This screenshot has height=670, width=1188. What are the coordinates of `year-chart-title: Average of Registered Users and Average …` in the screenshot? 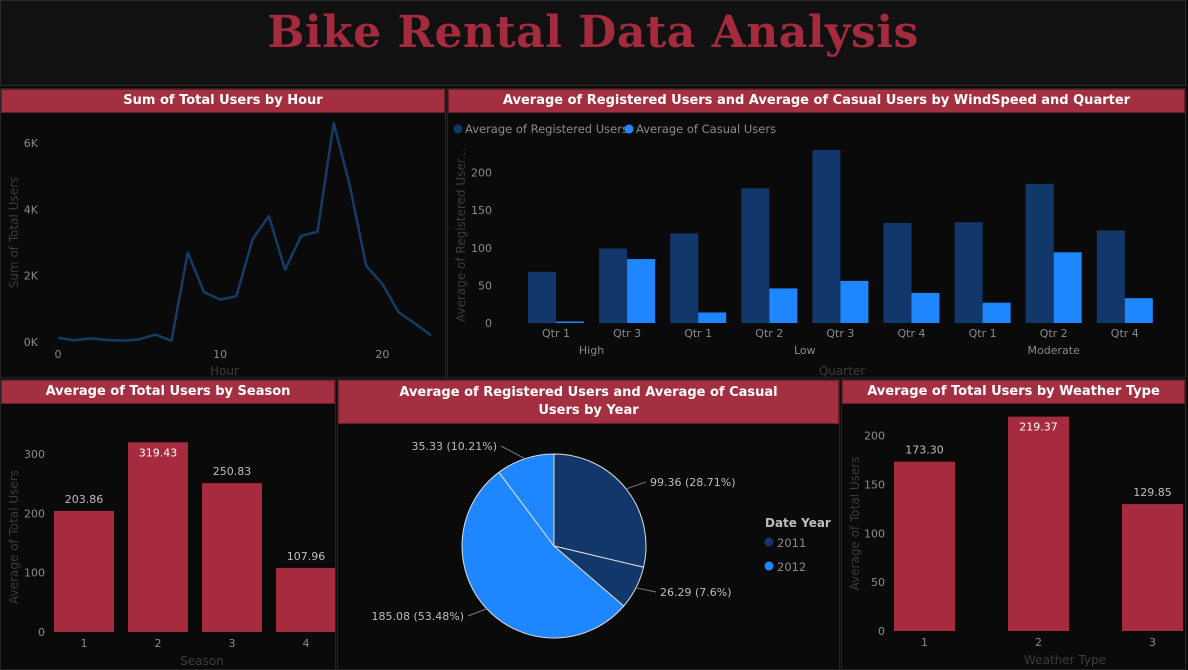 It's located at (588, 402).